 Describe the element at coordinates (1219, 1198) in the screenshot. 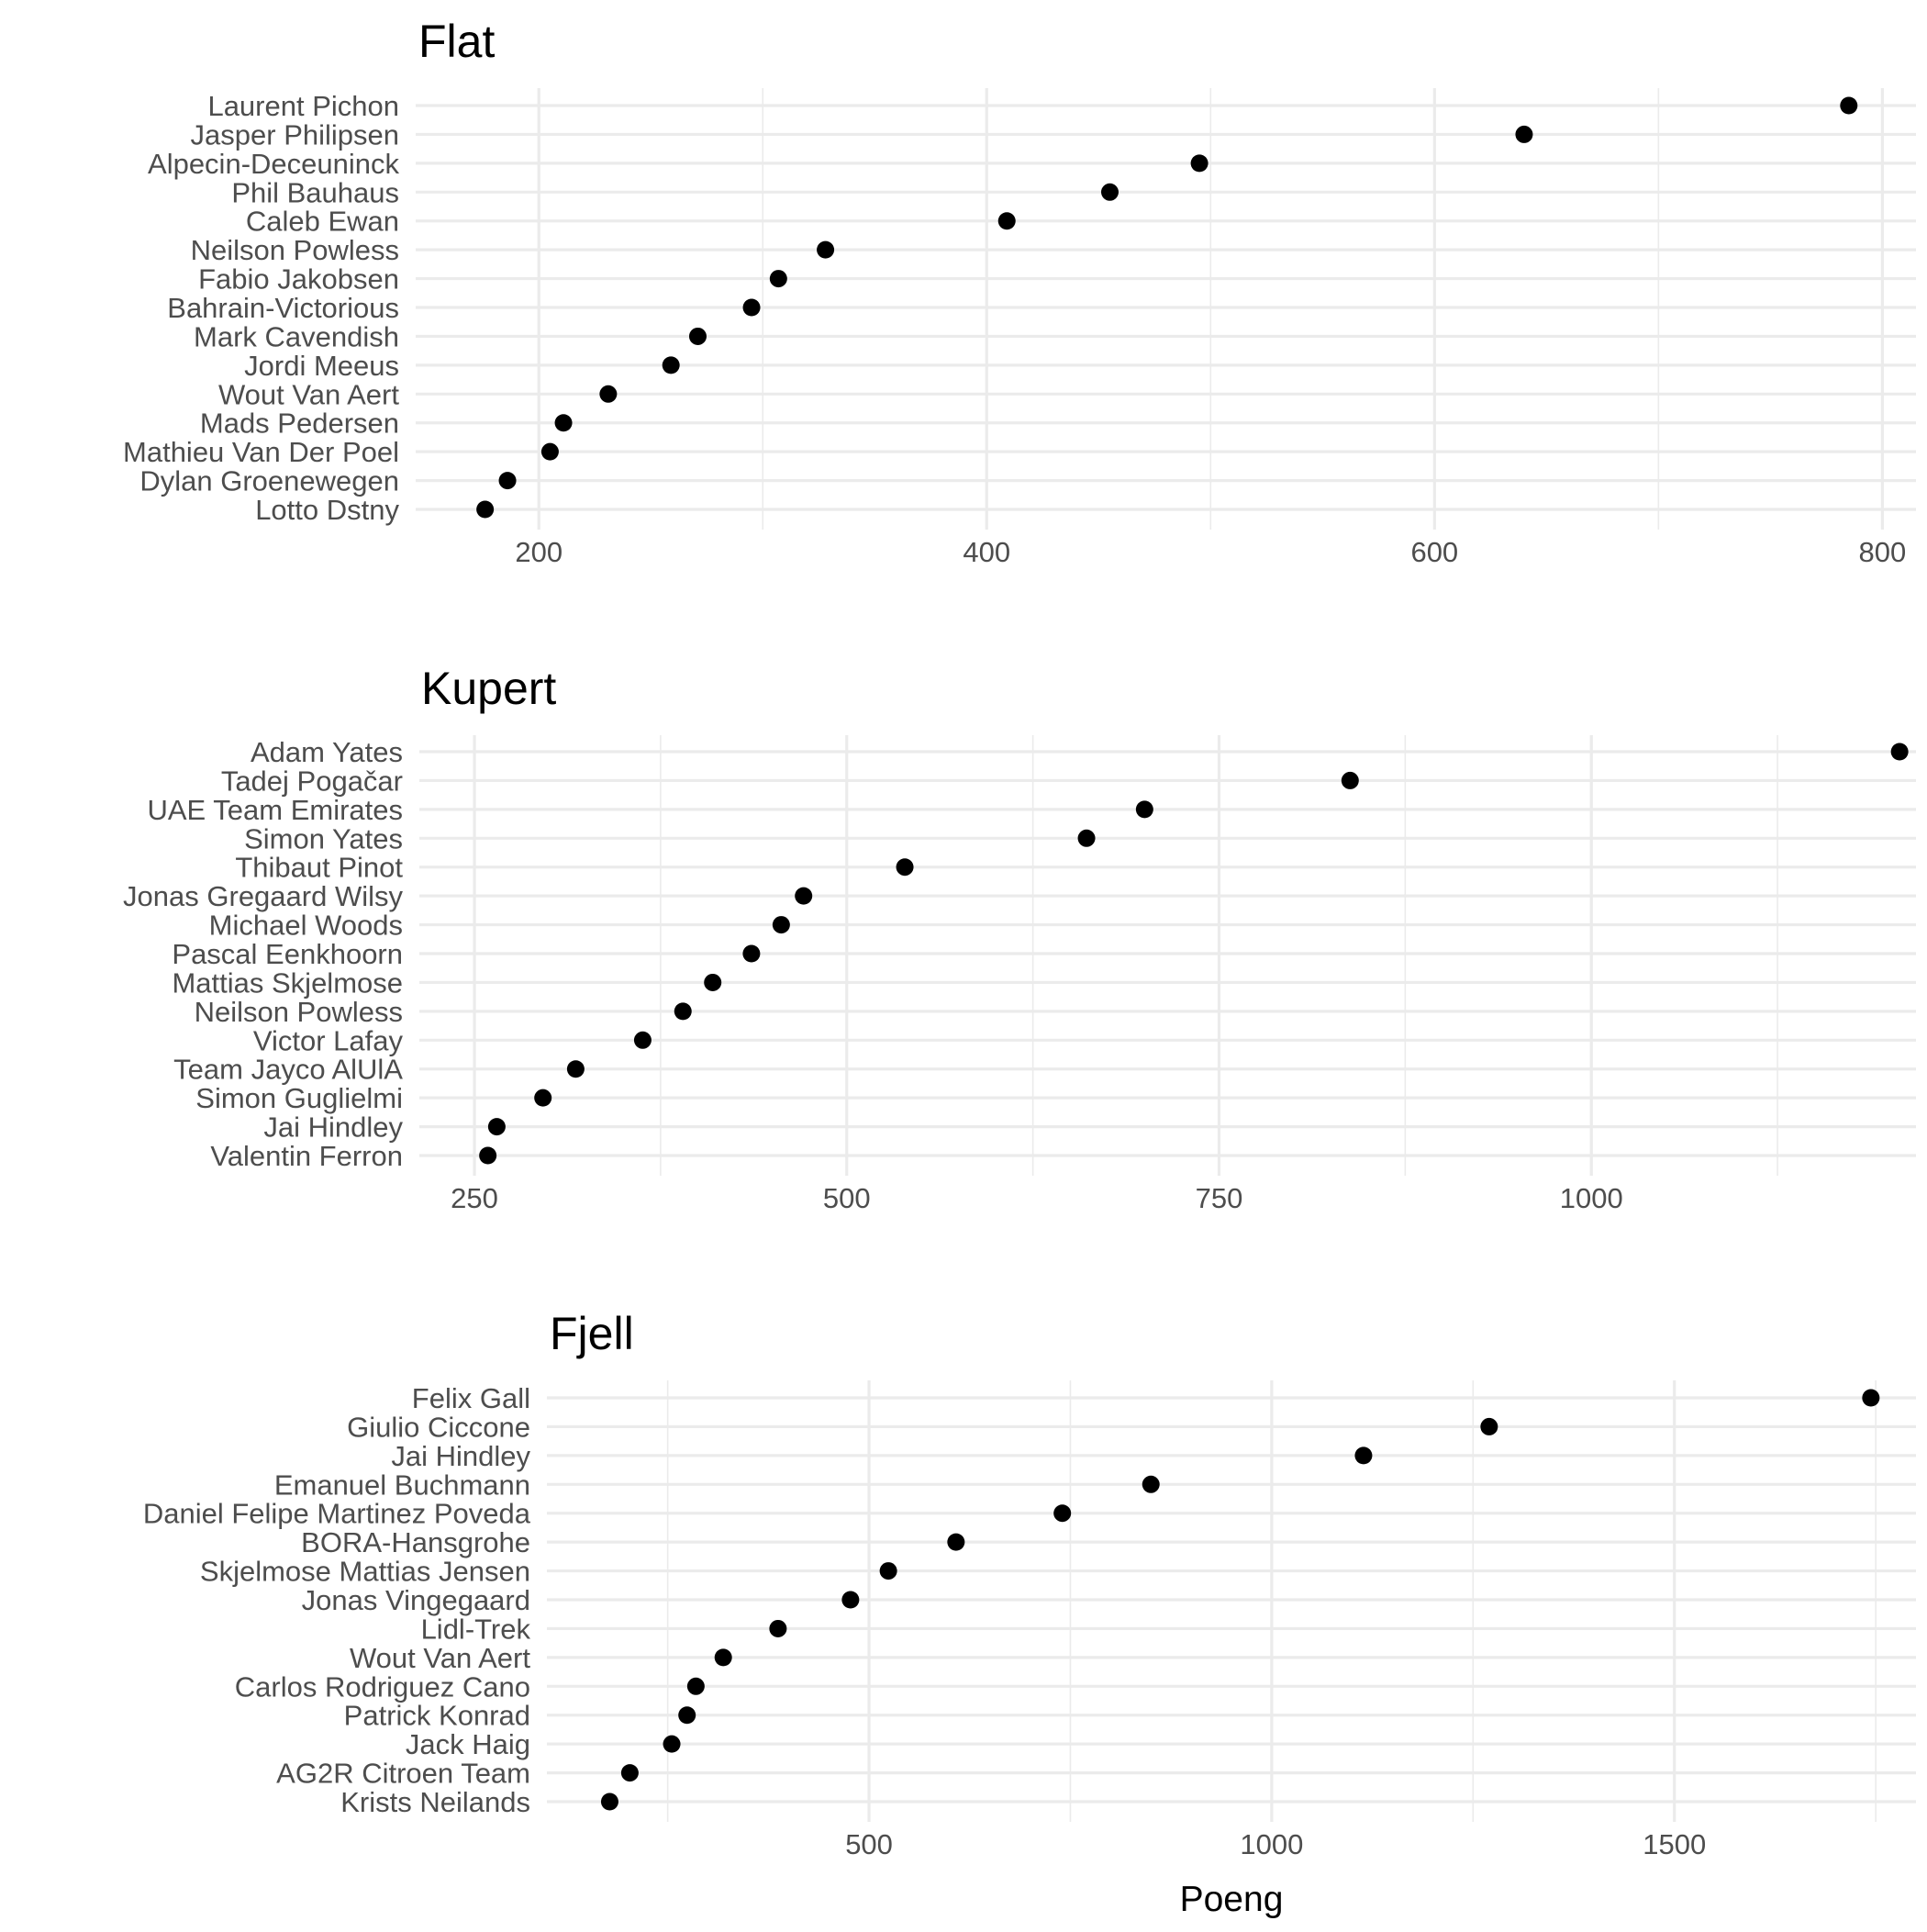

I see `panel-2-x-tick-label: 750` at that location.